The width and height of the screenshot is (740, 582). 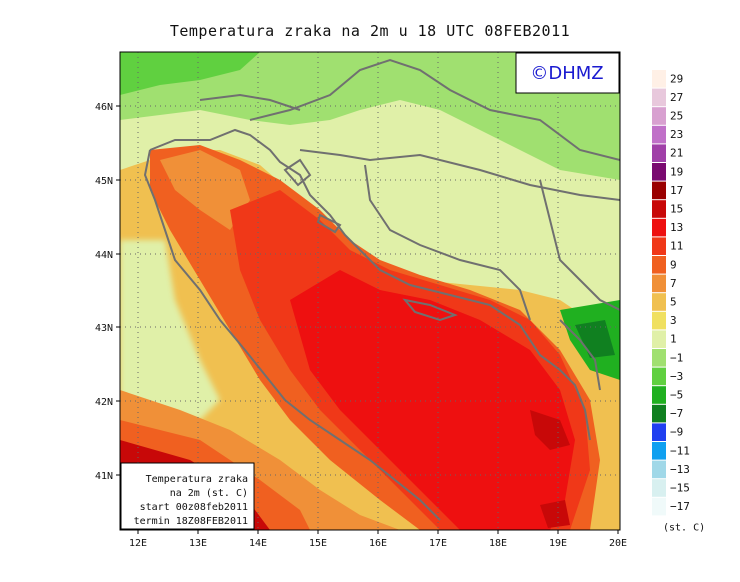 What do you see at coordinates (673, 302) in the screenshot?
I see `colorbar-label: 5` at bounding box center [673, 302].